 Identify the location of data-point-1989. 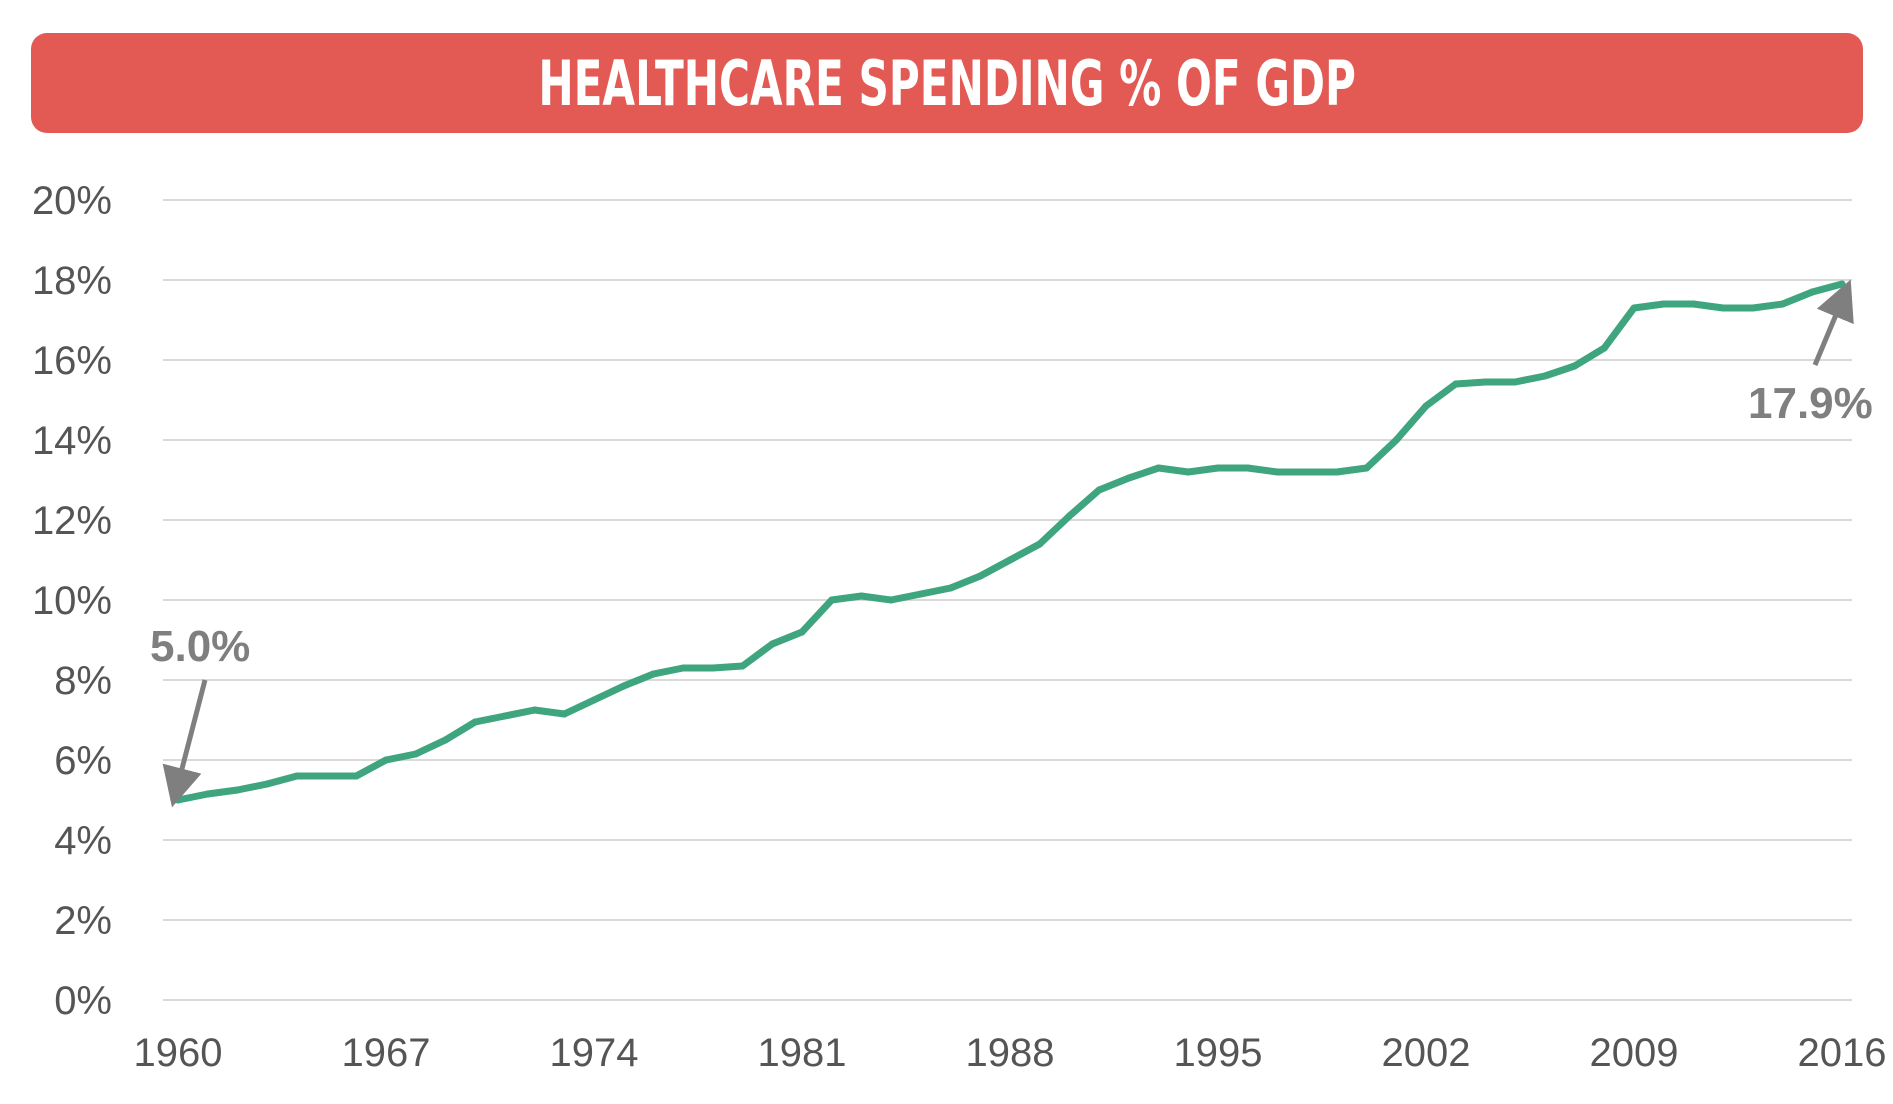
(1040, 544).